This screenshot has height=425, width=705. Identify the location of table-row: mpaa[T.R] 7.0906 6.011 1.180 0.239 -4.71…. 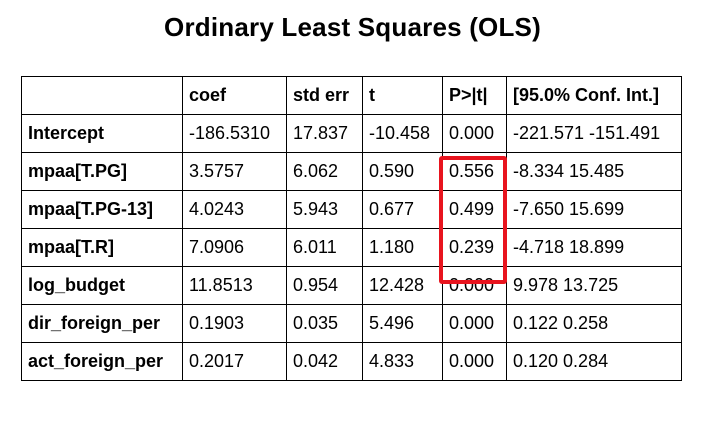
(351, 247).